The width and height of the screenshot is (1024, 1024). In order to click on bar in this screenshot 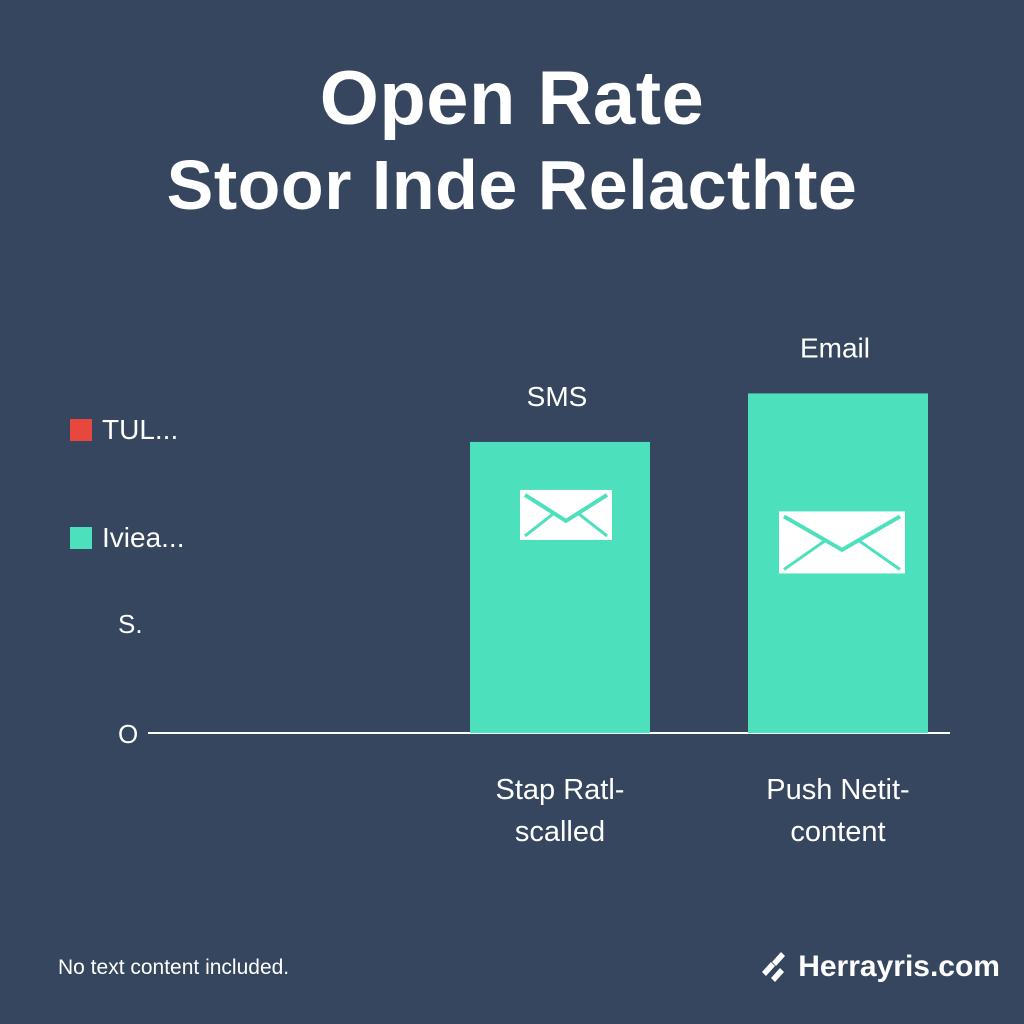, I will do `click(560, 587)`.